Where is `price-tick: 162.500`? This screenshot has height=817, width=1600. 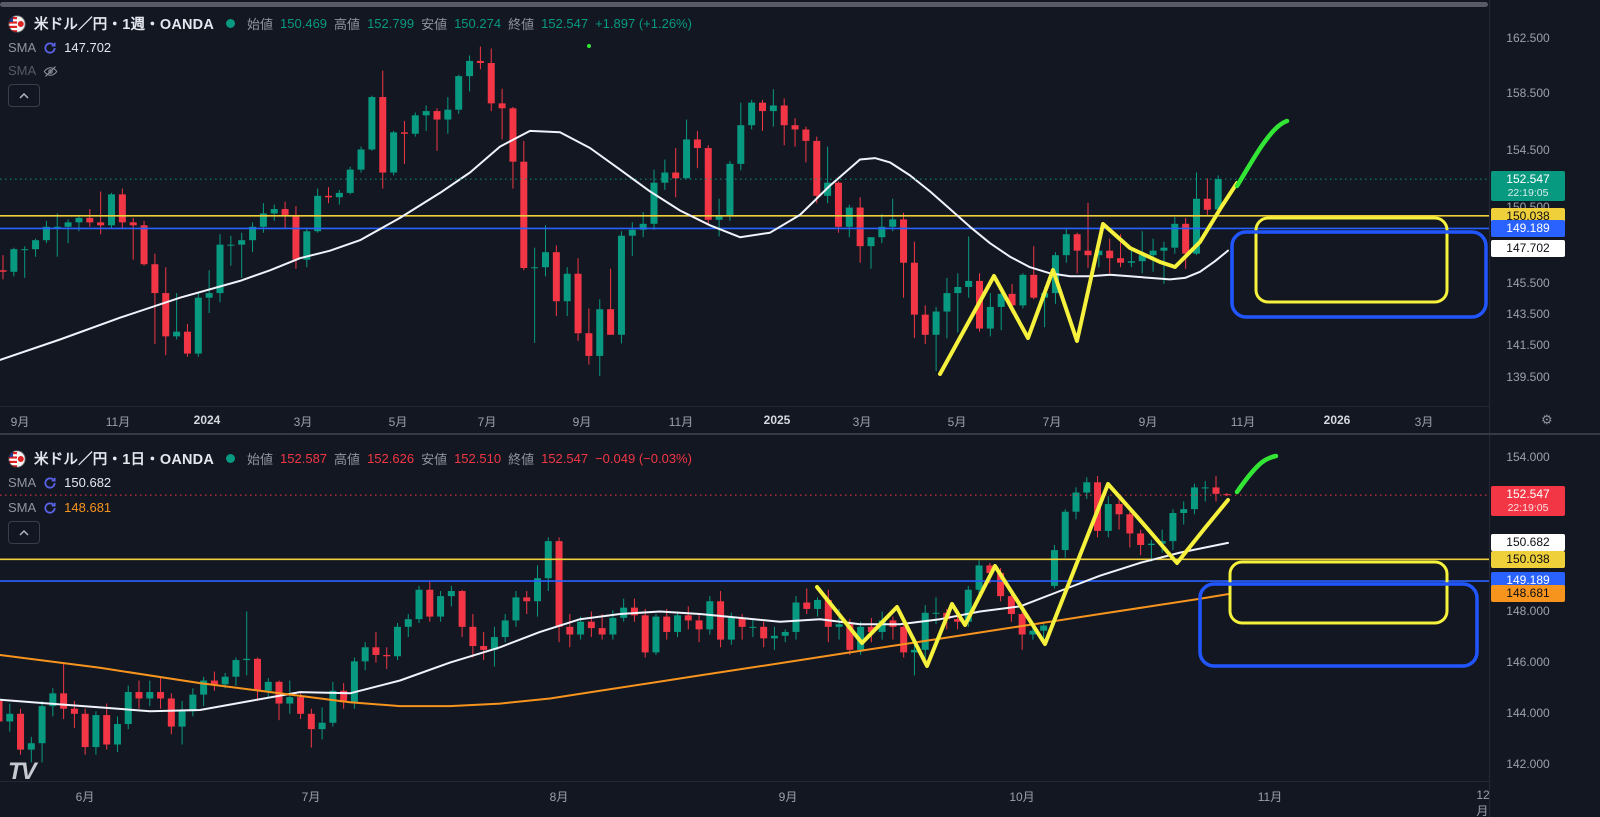
price-tick: 162.500 is located at coordinates (1528, 38).